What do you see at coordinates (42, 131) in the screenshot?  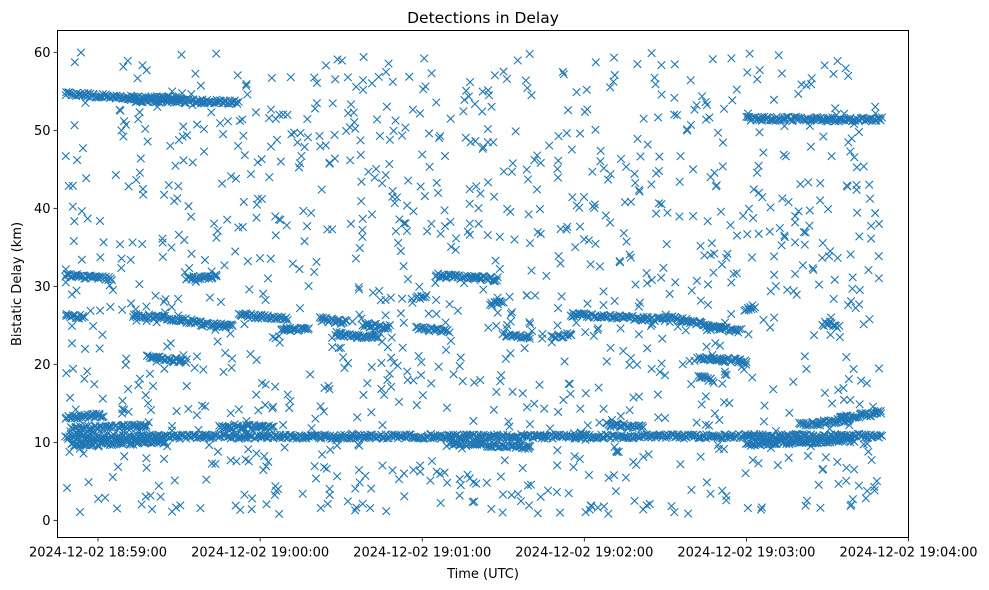 I see `y-tick-label: 50` at bounding box center [42, 131].